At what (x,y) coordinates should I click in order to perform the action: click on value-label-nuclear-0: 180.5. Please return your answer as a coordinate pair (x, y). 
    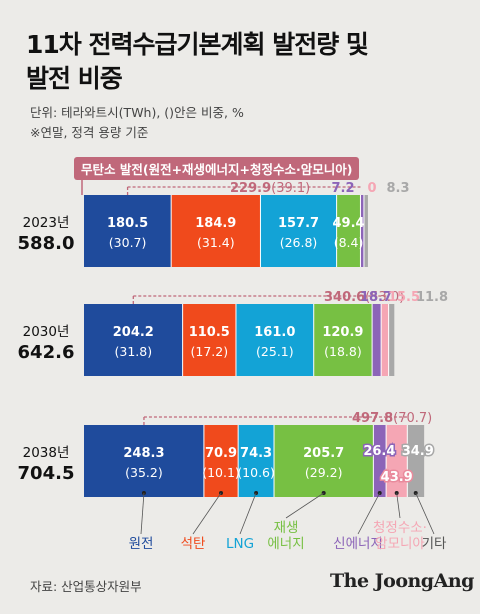
    Looking at the image, I should click on (127, 223).